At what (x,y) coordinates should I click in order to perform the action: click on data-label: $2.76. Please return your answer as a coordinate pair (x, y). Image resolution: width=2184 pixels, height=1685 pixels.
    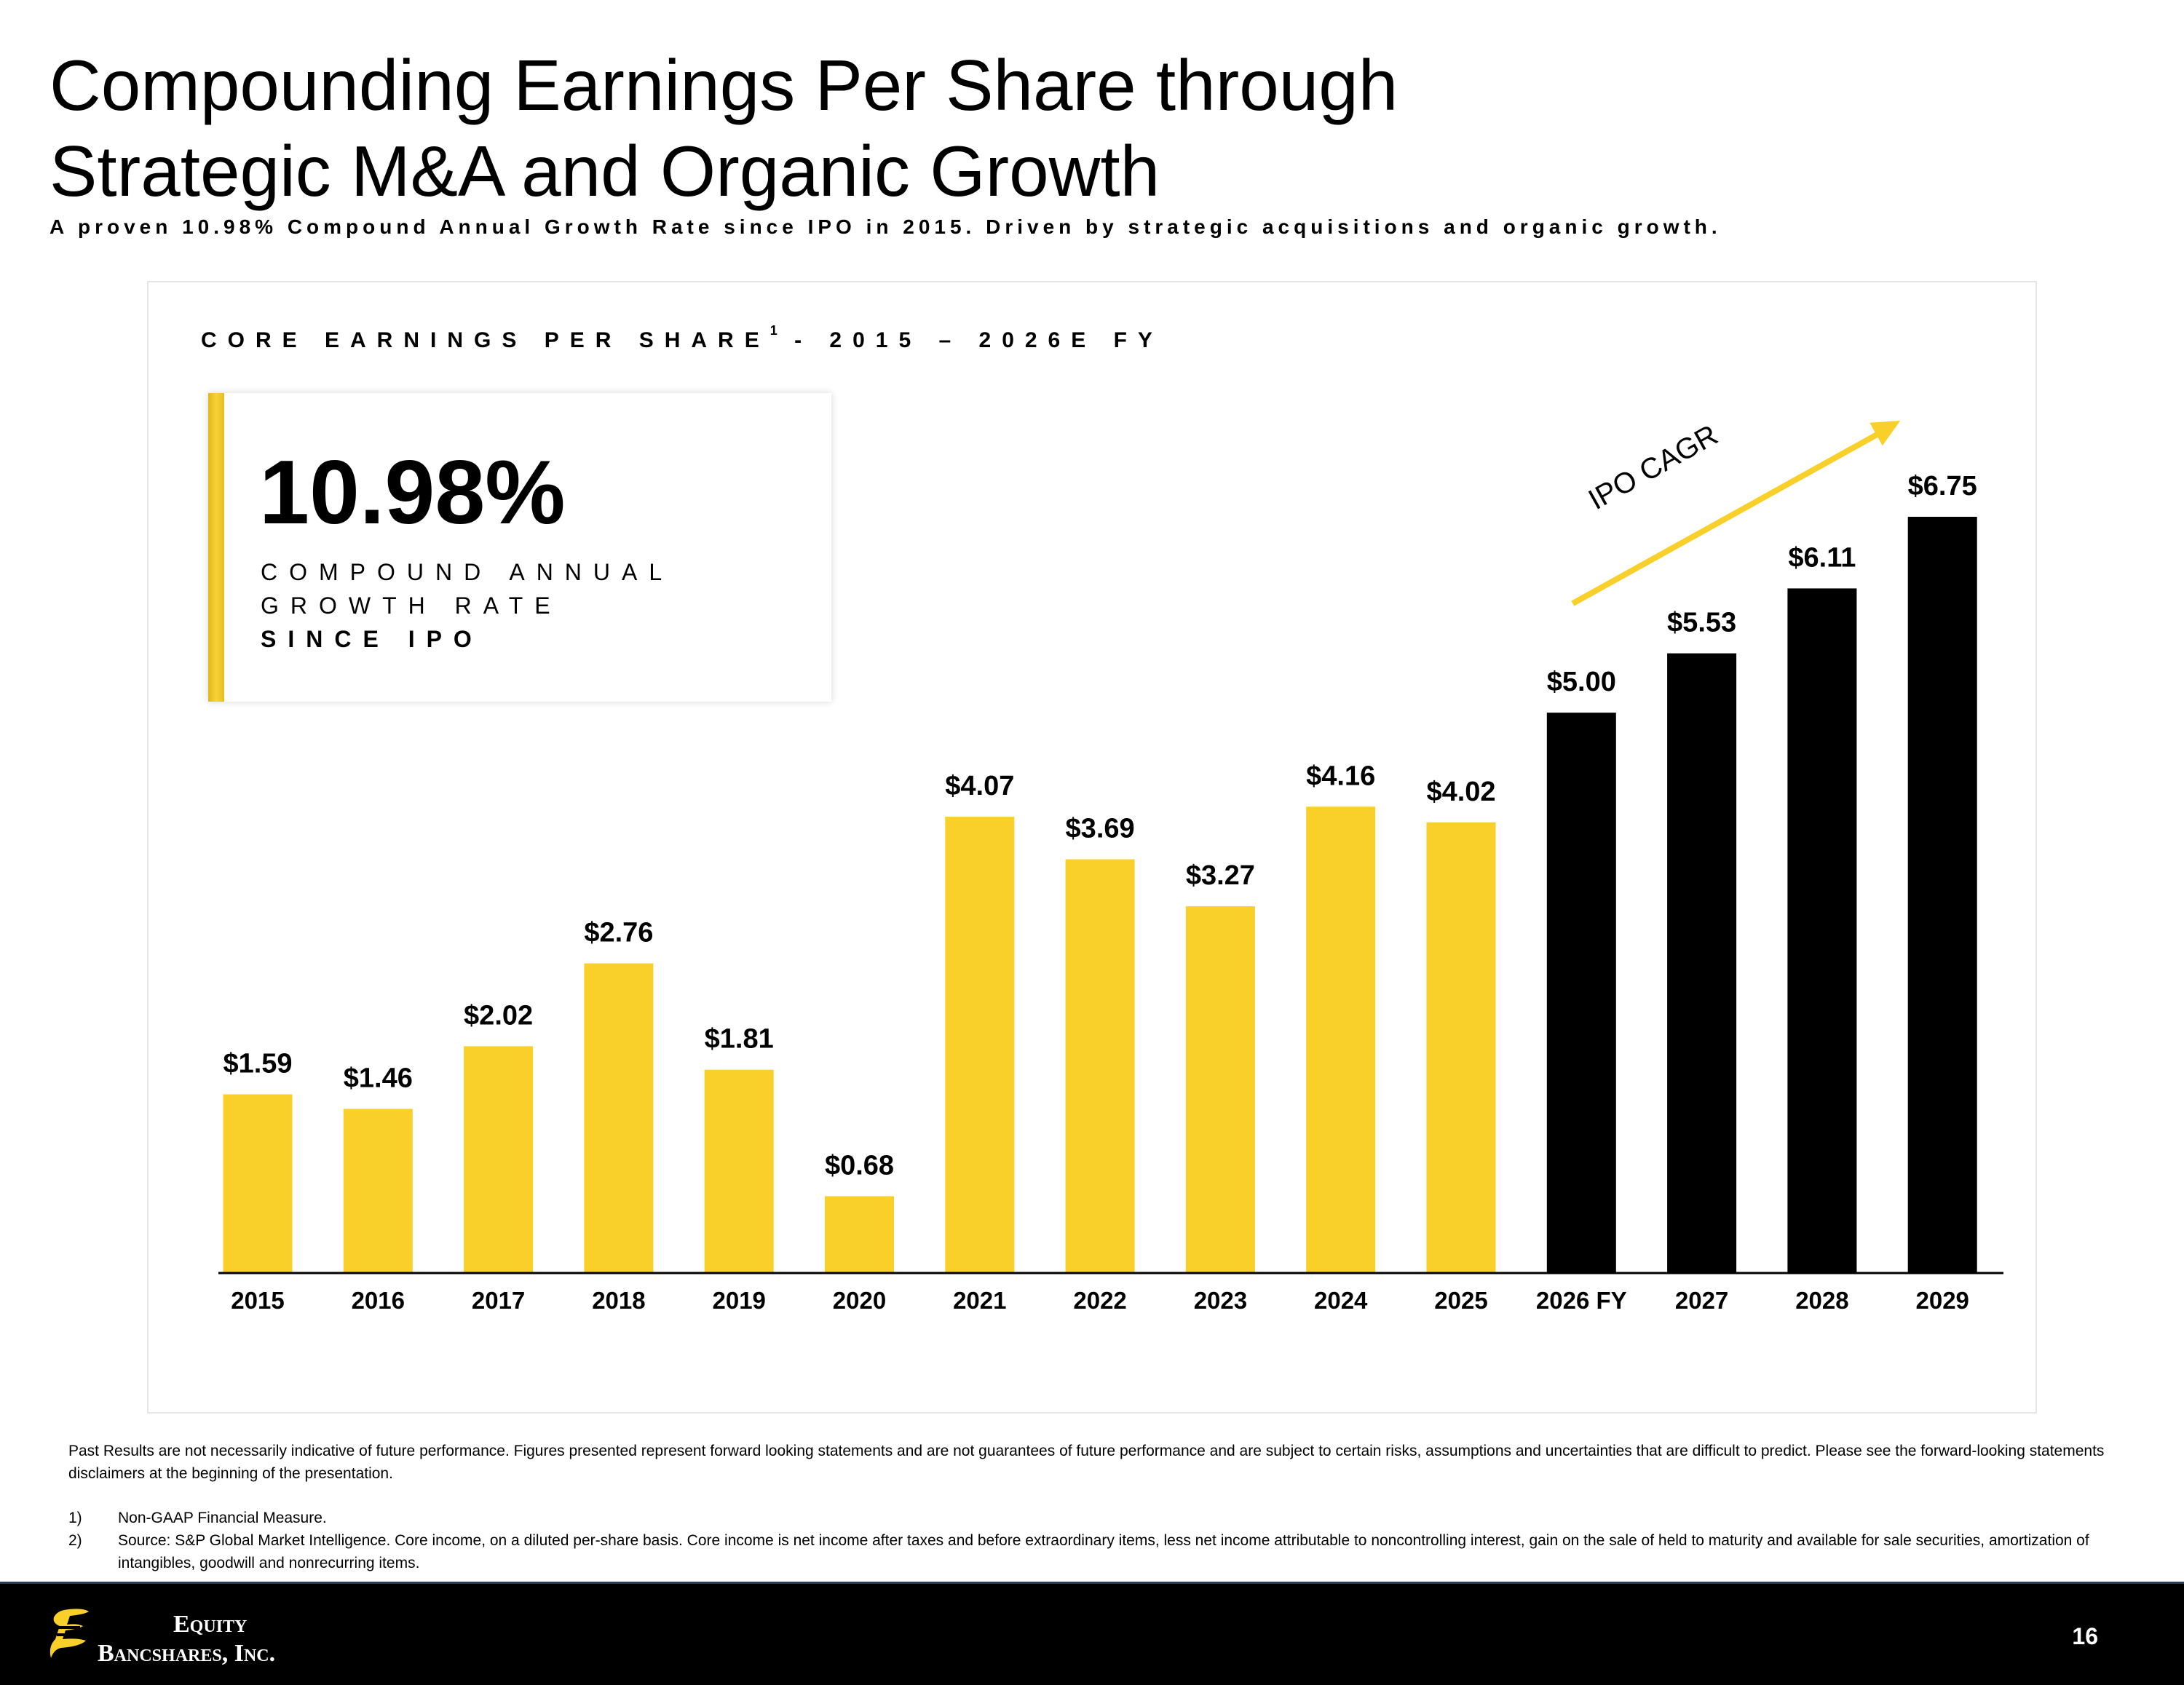
    Looking at the image, I should click on (618, 933).